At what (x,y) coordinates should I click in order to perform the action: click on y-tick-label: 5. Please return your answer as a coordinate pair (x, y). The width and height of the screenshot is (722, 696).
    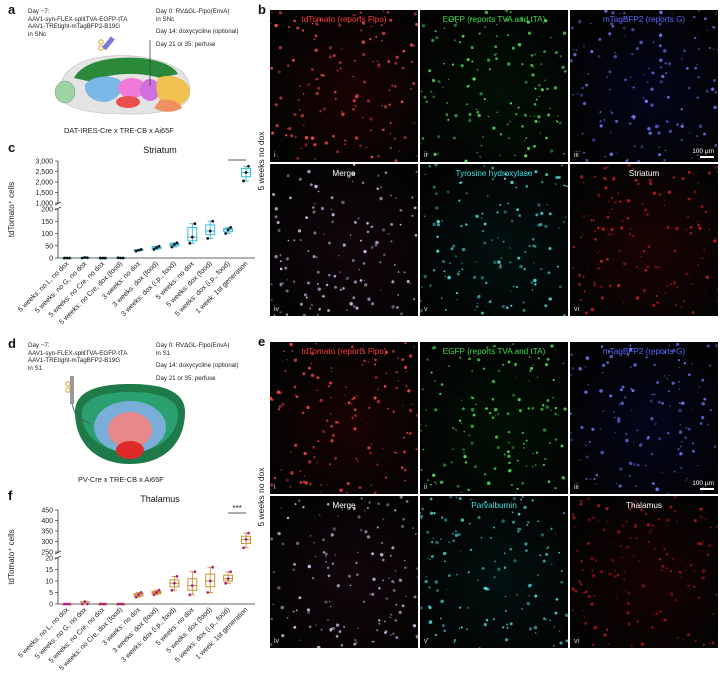
    Looking at the image, I should click on (51, 593).